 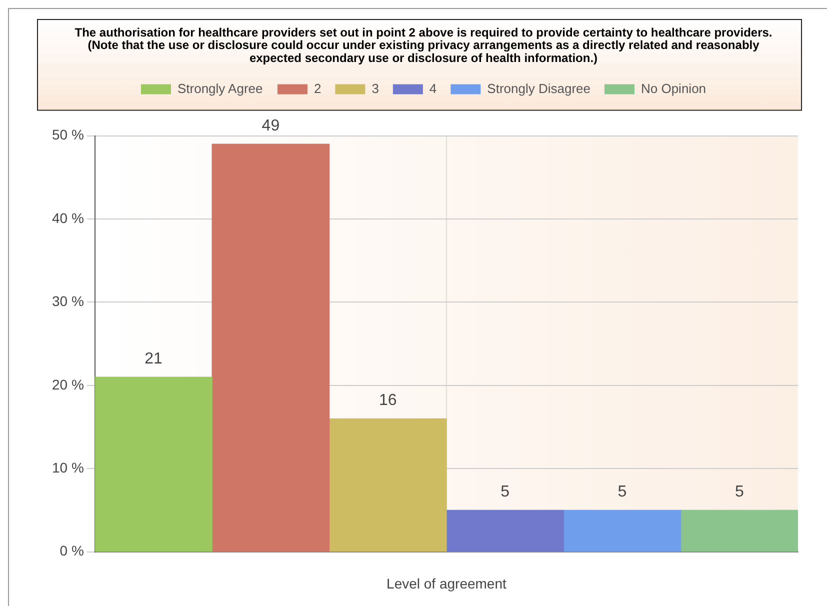 What do you see at coordinates (153, 359) in the screenshot?
I see `data-label: 21` at bounding box center [153, 359].